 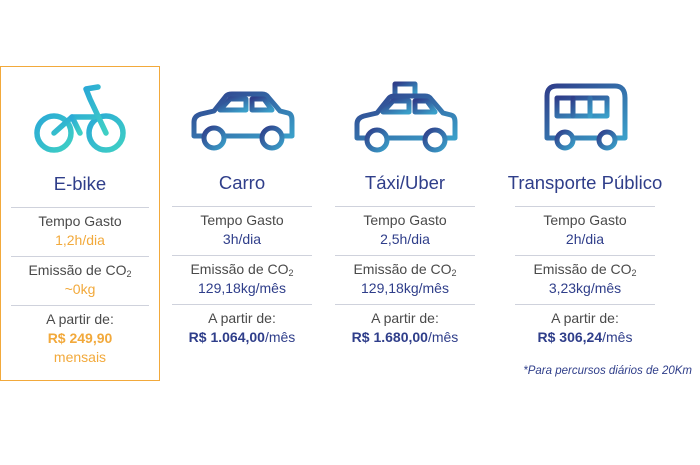 What do you see at coordinates (585, 288) in the screenshot?
I see `emissao-value: 3,23kg/mês` at bounding box center [585, 288].